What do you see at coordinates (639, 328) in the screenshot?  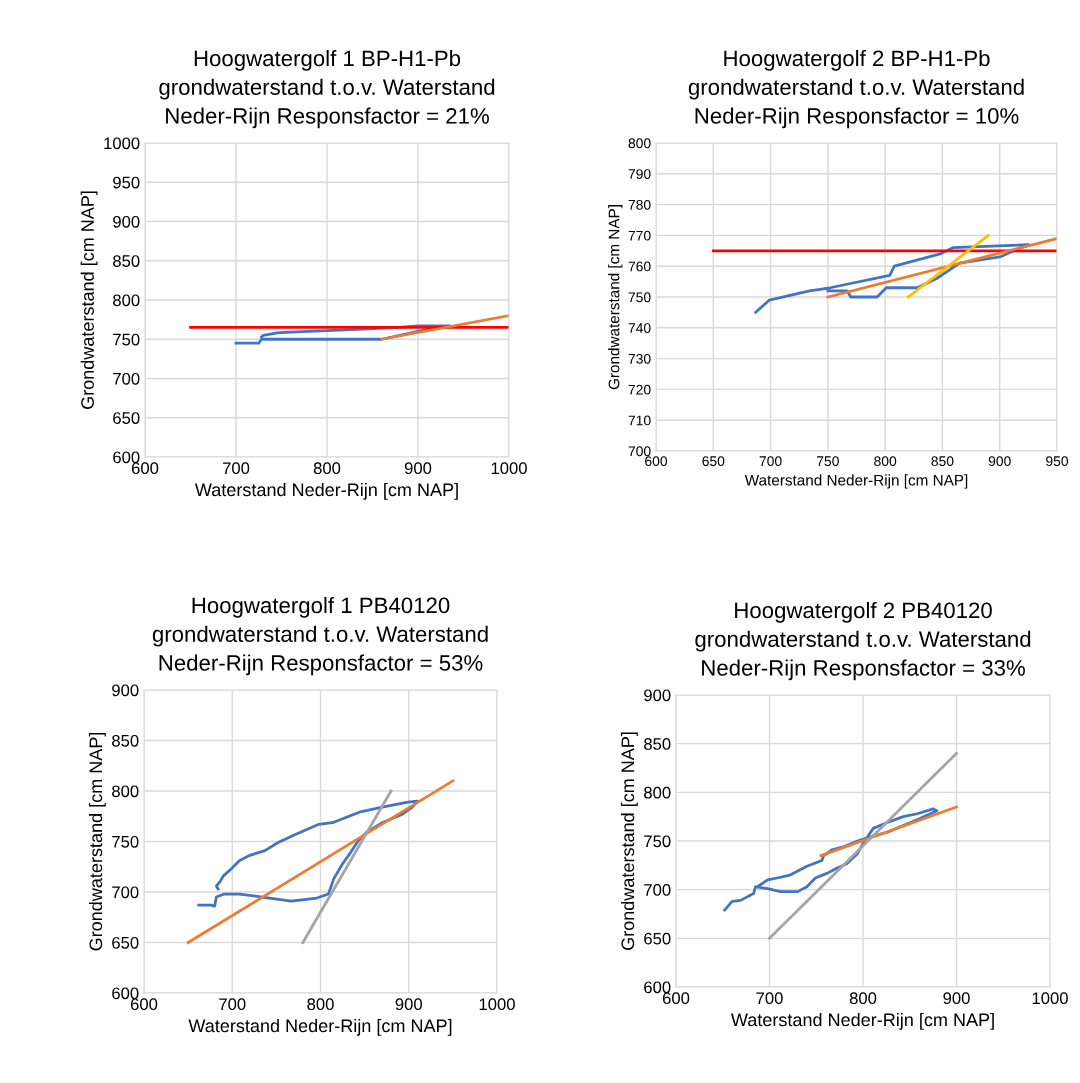 I see `y-tick-label: 740` at bounding box center [639, 328].